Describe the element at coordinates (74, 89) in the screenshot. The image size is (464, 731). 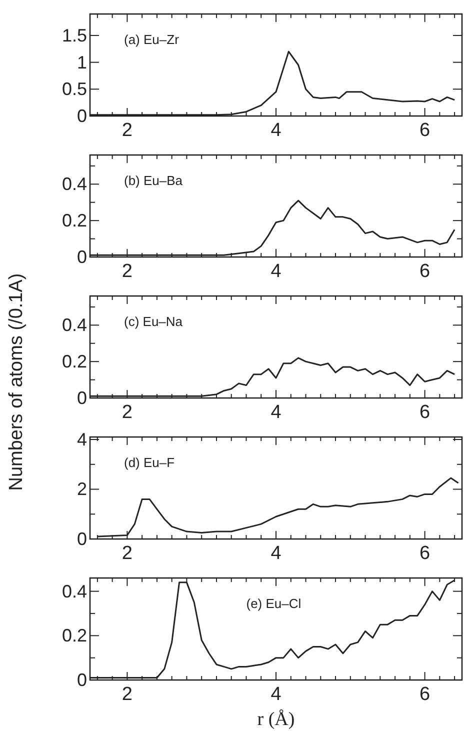
I see `y-tick-label: 0.5` at that location.